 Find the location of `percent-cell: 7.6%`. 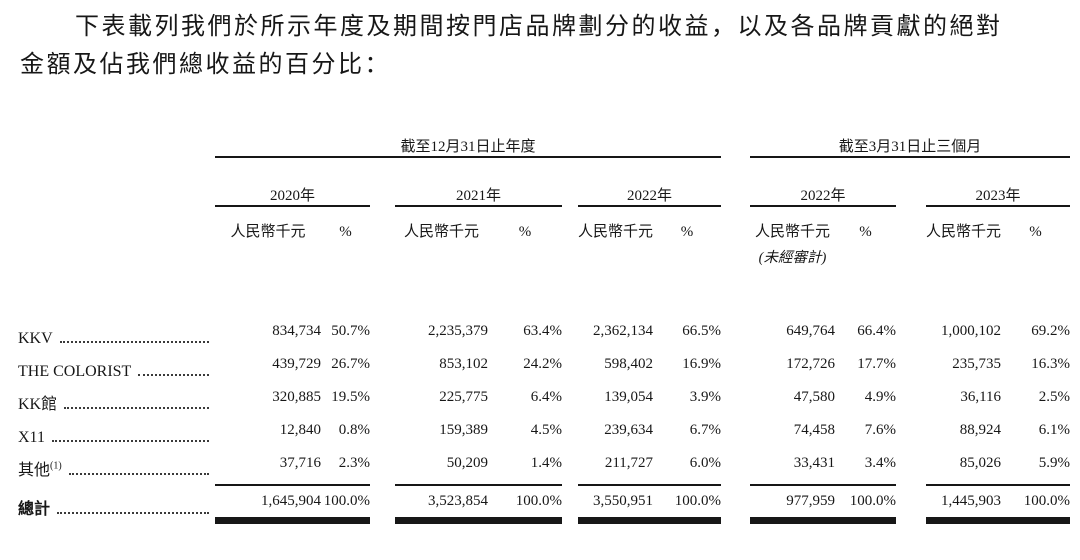

percent-cell: 7.6% is located at coordinates (880, 430).